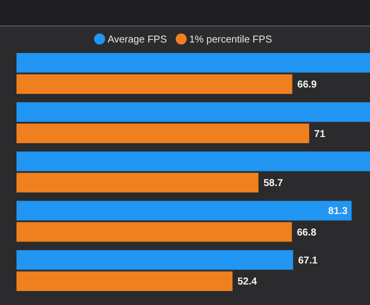 Image resolution: width=370 pixels, height=305 pixels. Describe the element at coordinates (320, 134) in the screenshot. I see `data-label: 71` at that location.